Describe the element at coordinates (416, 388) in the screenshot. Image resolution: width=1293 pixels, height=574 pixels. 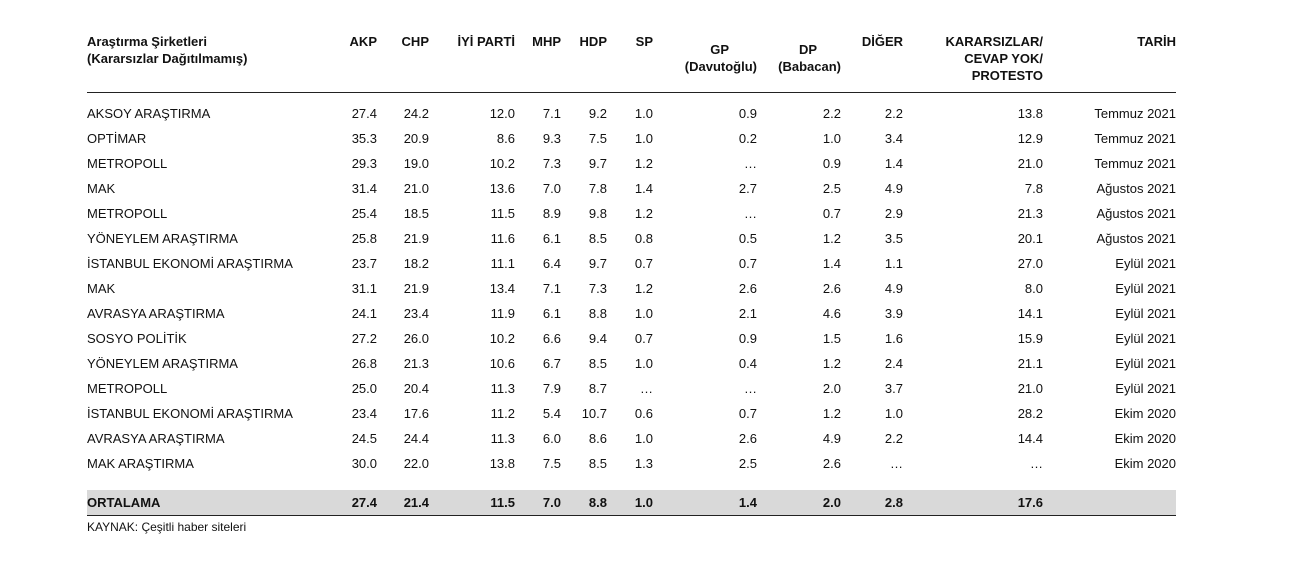
I see `cell-chp: 20.4` at that location.